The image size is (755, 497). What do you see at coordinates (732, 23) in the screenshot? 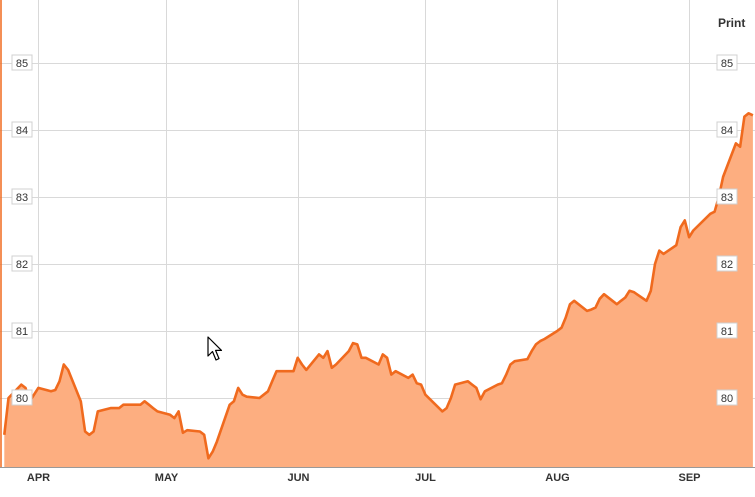
I see `print-button: Print` at bounding box center [732, 23].